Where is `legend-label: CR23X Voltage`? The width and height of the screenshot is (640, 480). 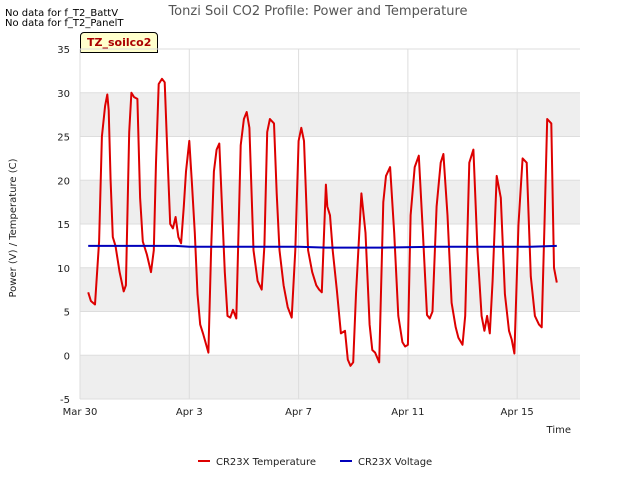
legend-label: CR23X Voltage is located at coordinates (395, 462).